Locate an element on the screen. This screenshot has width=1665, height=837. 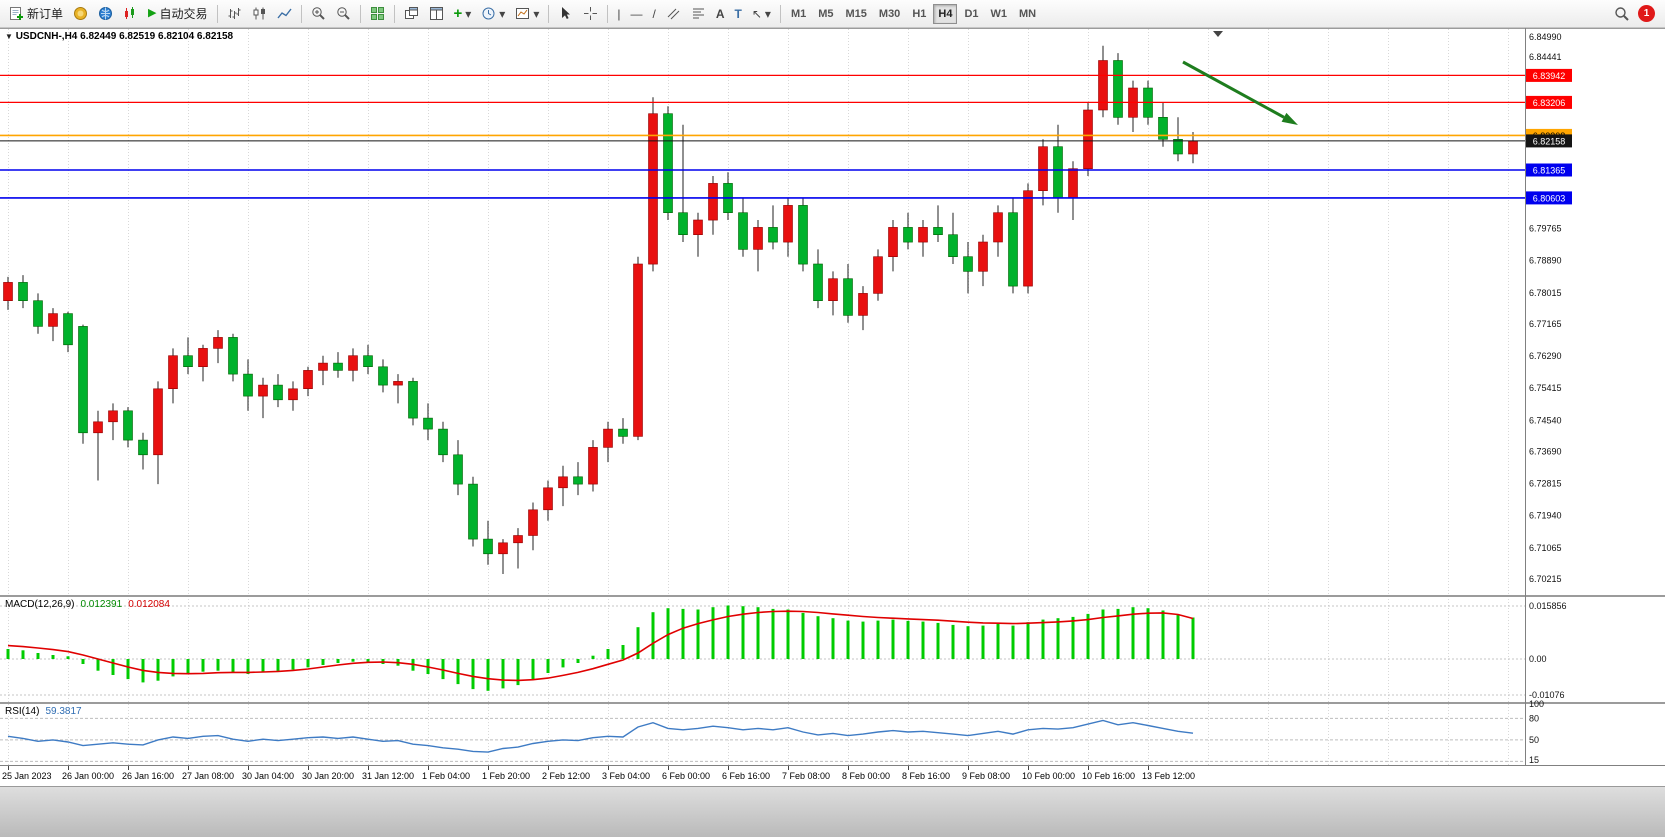
svg-text: 8 Feb 16:00 is located at coordinates (926, 776).